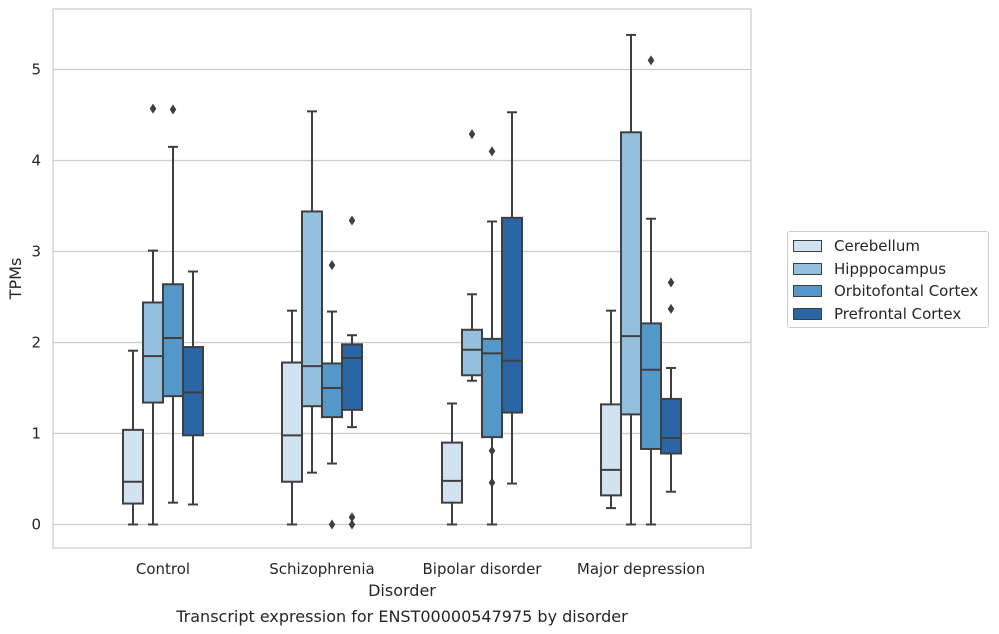  What do you see at coordinates (163, 569) in the screenshot?
I see `x-tick-label: Control` at bounding box center [163, 569].